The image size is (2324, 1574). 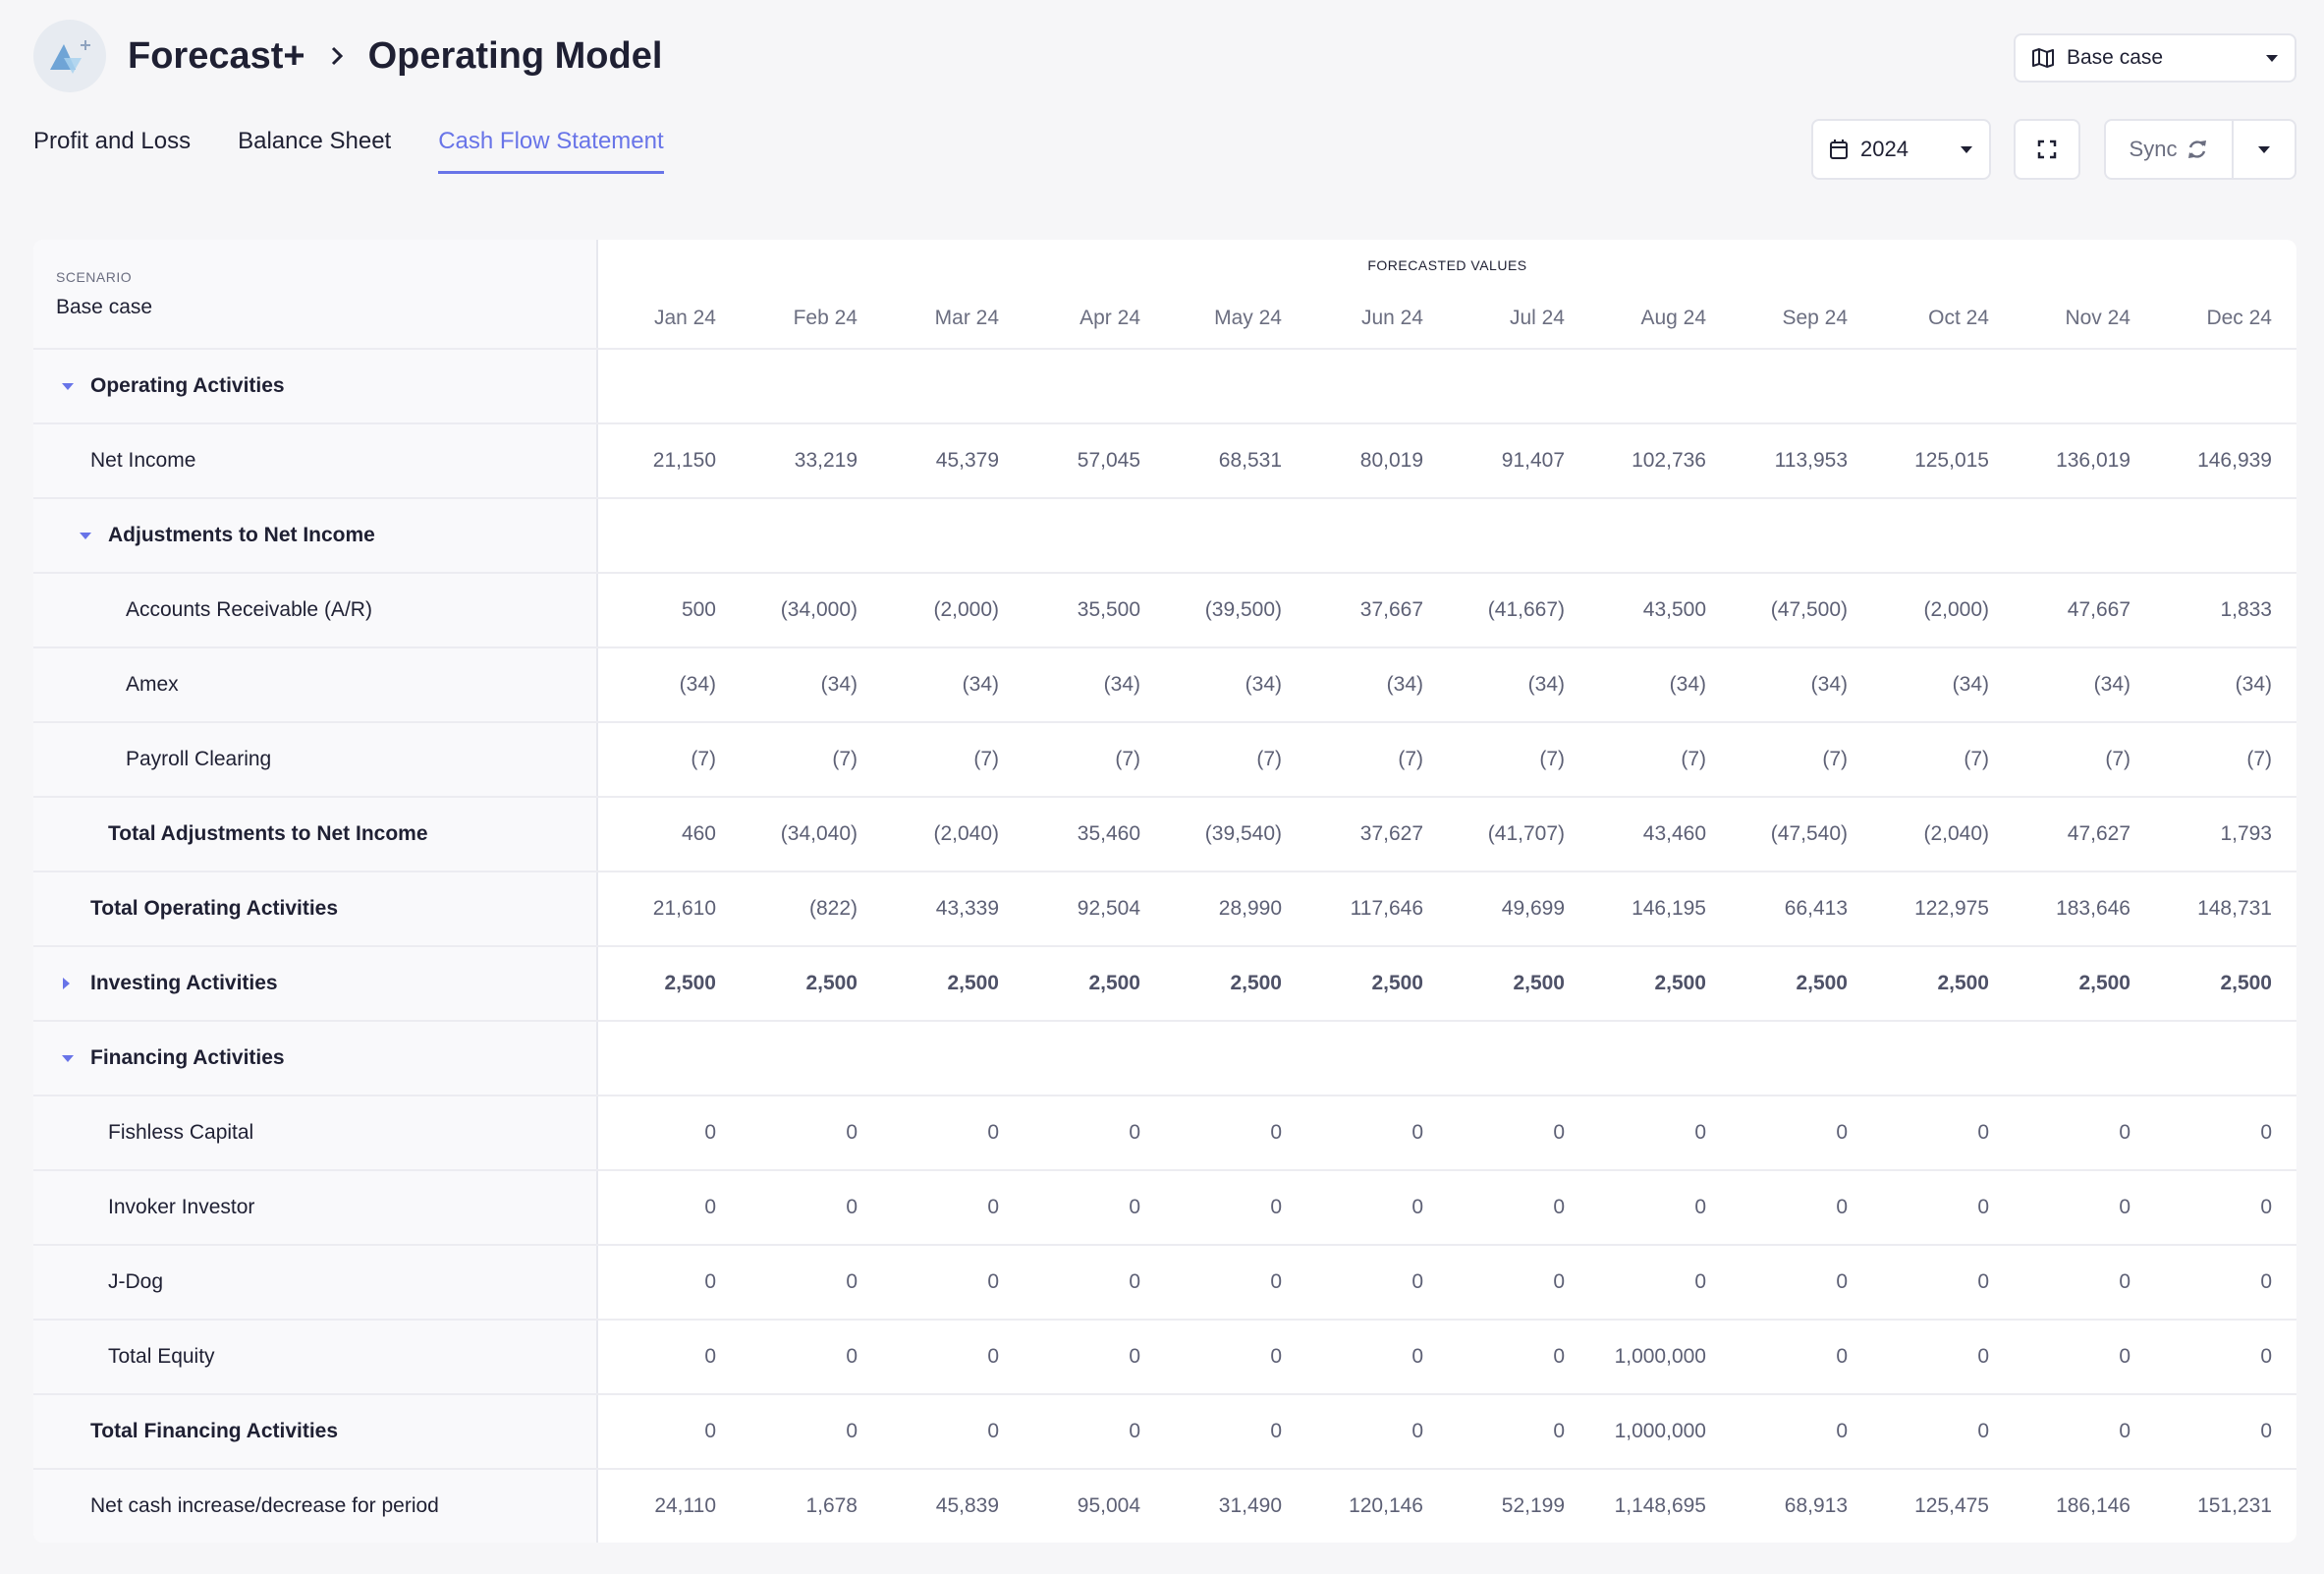 What do you see at coordinates (1816, 909) in the screenshot?
I see `table-cell: 66,413` at bounding box center [1816, 909].